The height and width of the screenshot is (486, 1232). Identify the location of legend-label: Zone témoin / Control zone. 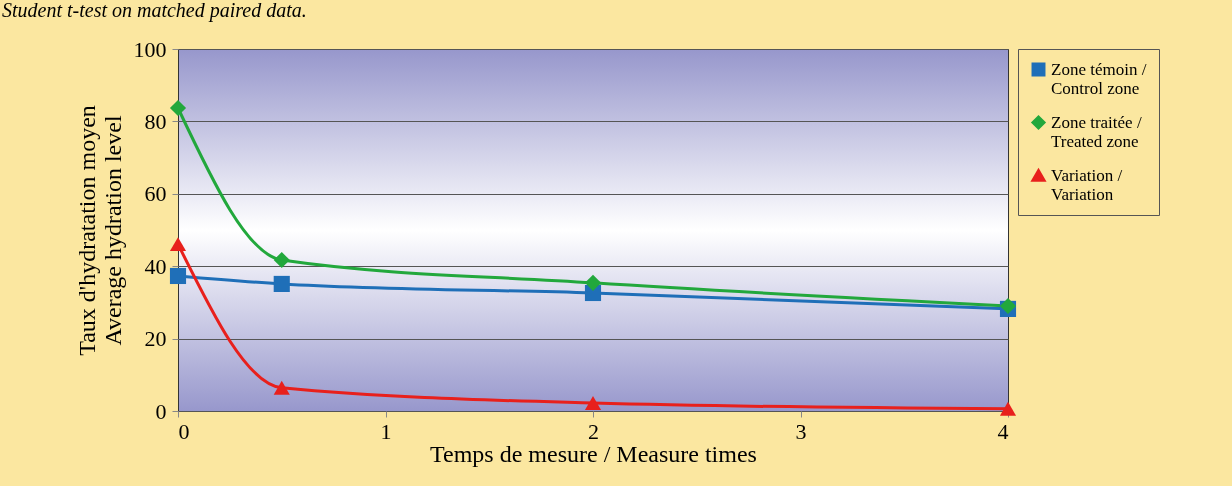
(1099, 78).